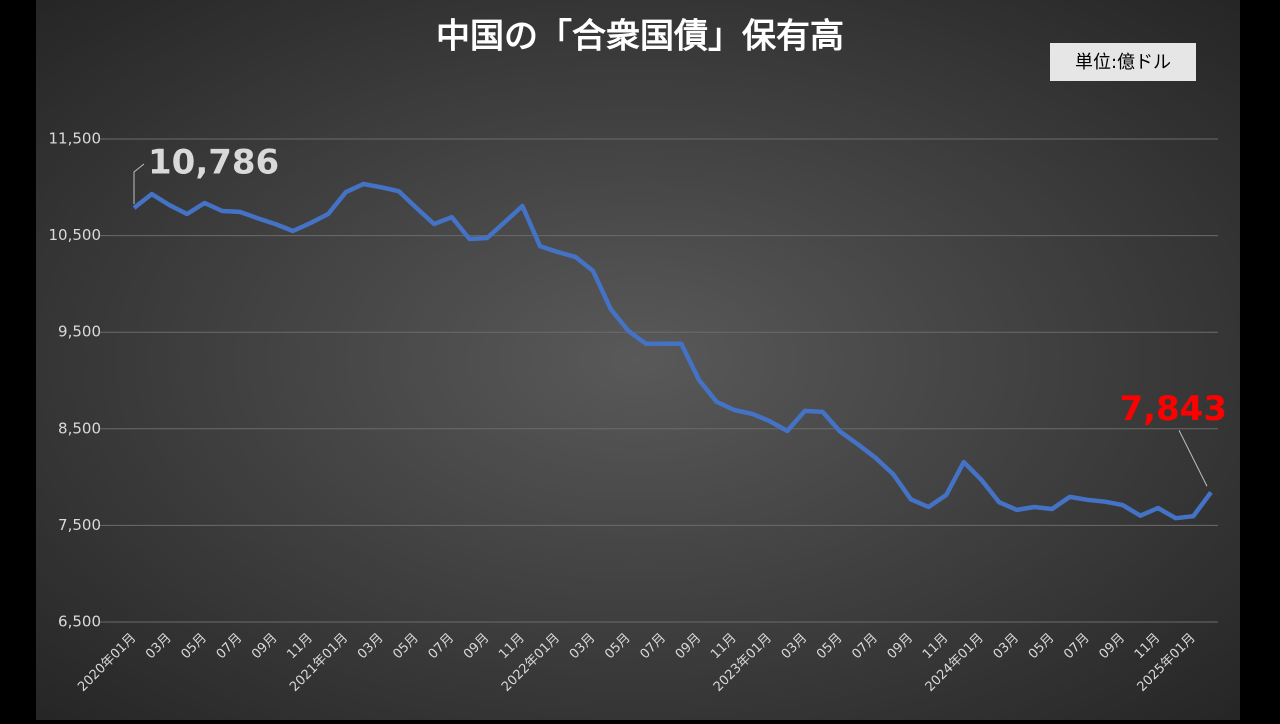  Describe the element at coordinates (79, 525) in the screenshot. I see `y-tick-label: 7,500` at that location.